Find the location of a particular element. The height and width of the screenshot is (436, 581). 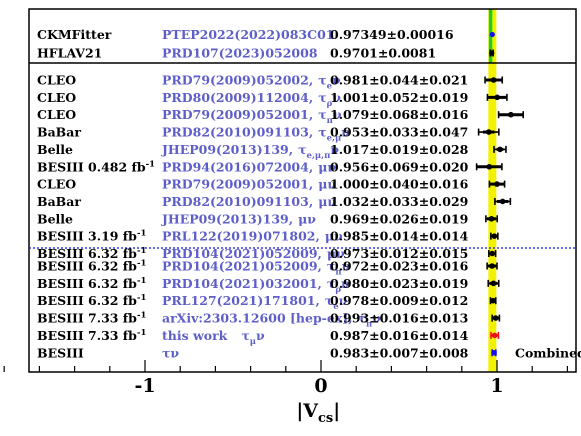

row-reference-label: PRD79(2009)052001, τπν is located at coordinates (252, 116).